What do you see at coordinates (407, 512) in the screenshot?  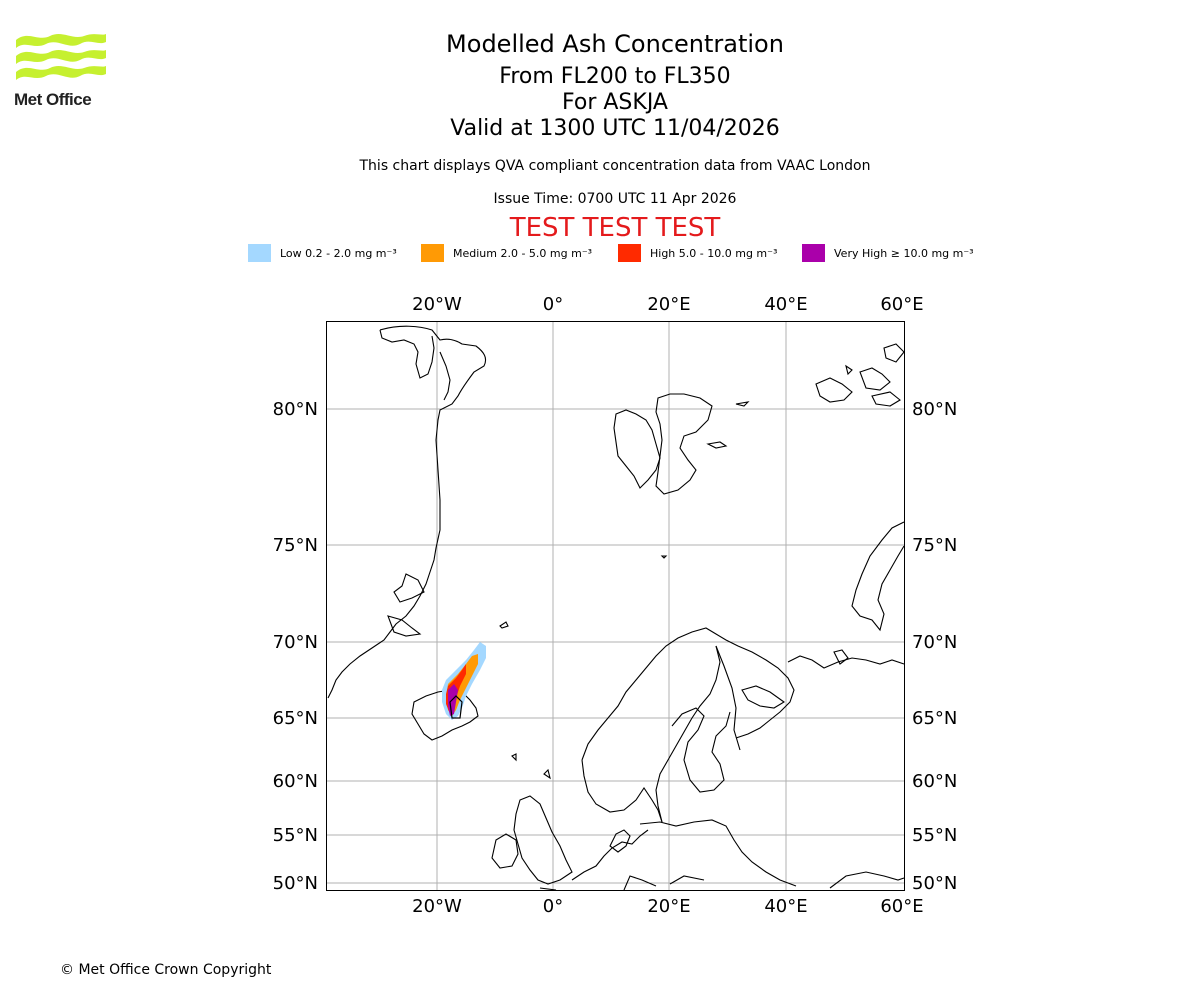 I see `greenland-coast` at bounding box center [407, 512].